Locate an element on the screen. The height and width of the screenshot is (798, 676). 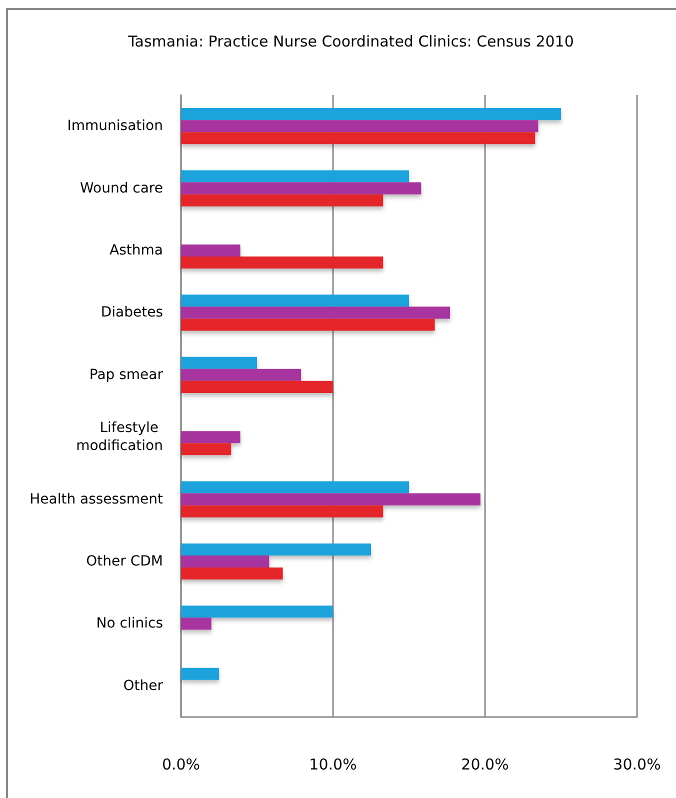
y-tick-label: Immunisation is located at coordinates (115, 126).